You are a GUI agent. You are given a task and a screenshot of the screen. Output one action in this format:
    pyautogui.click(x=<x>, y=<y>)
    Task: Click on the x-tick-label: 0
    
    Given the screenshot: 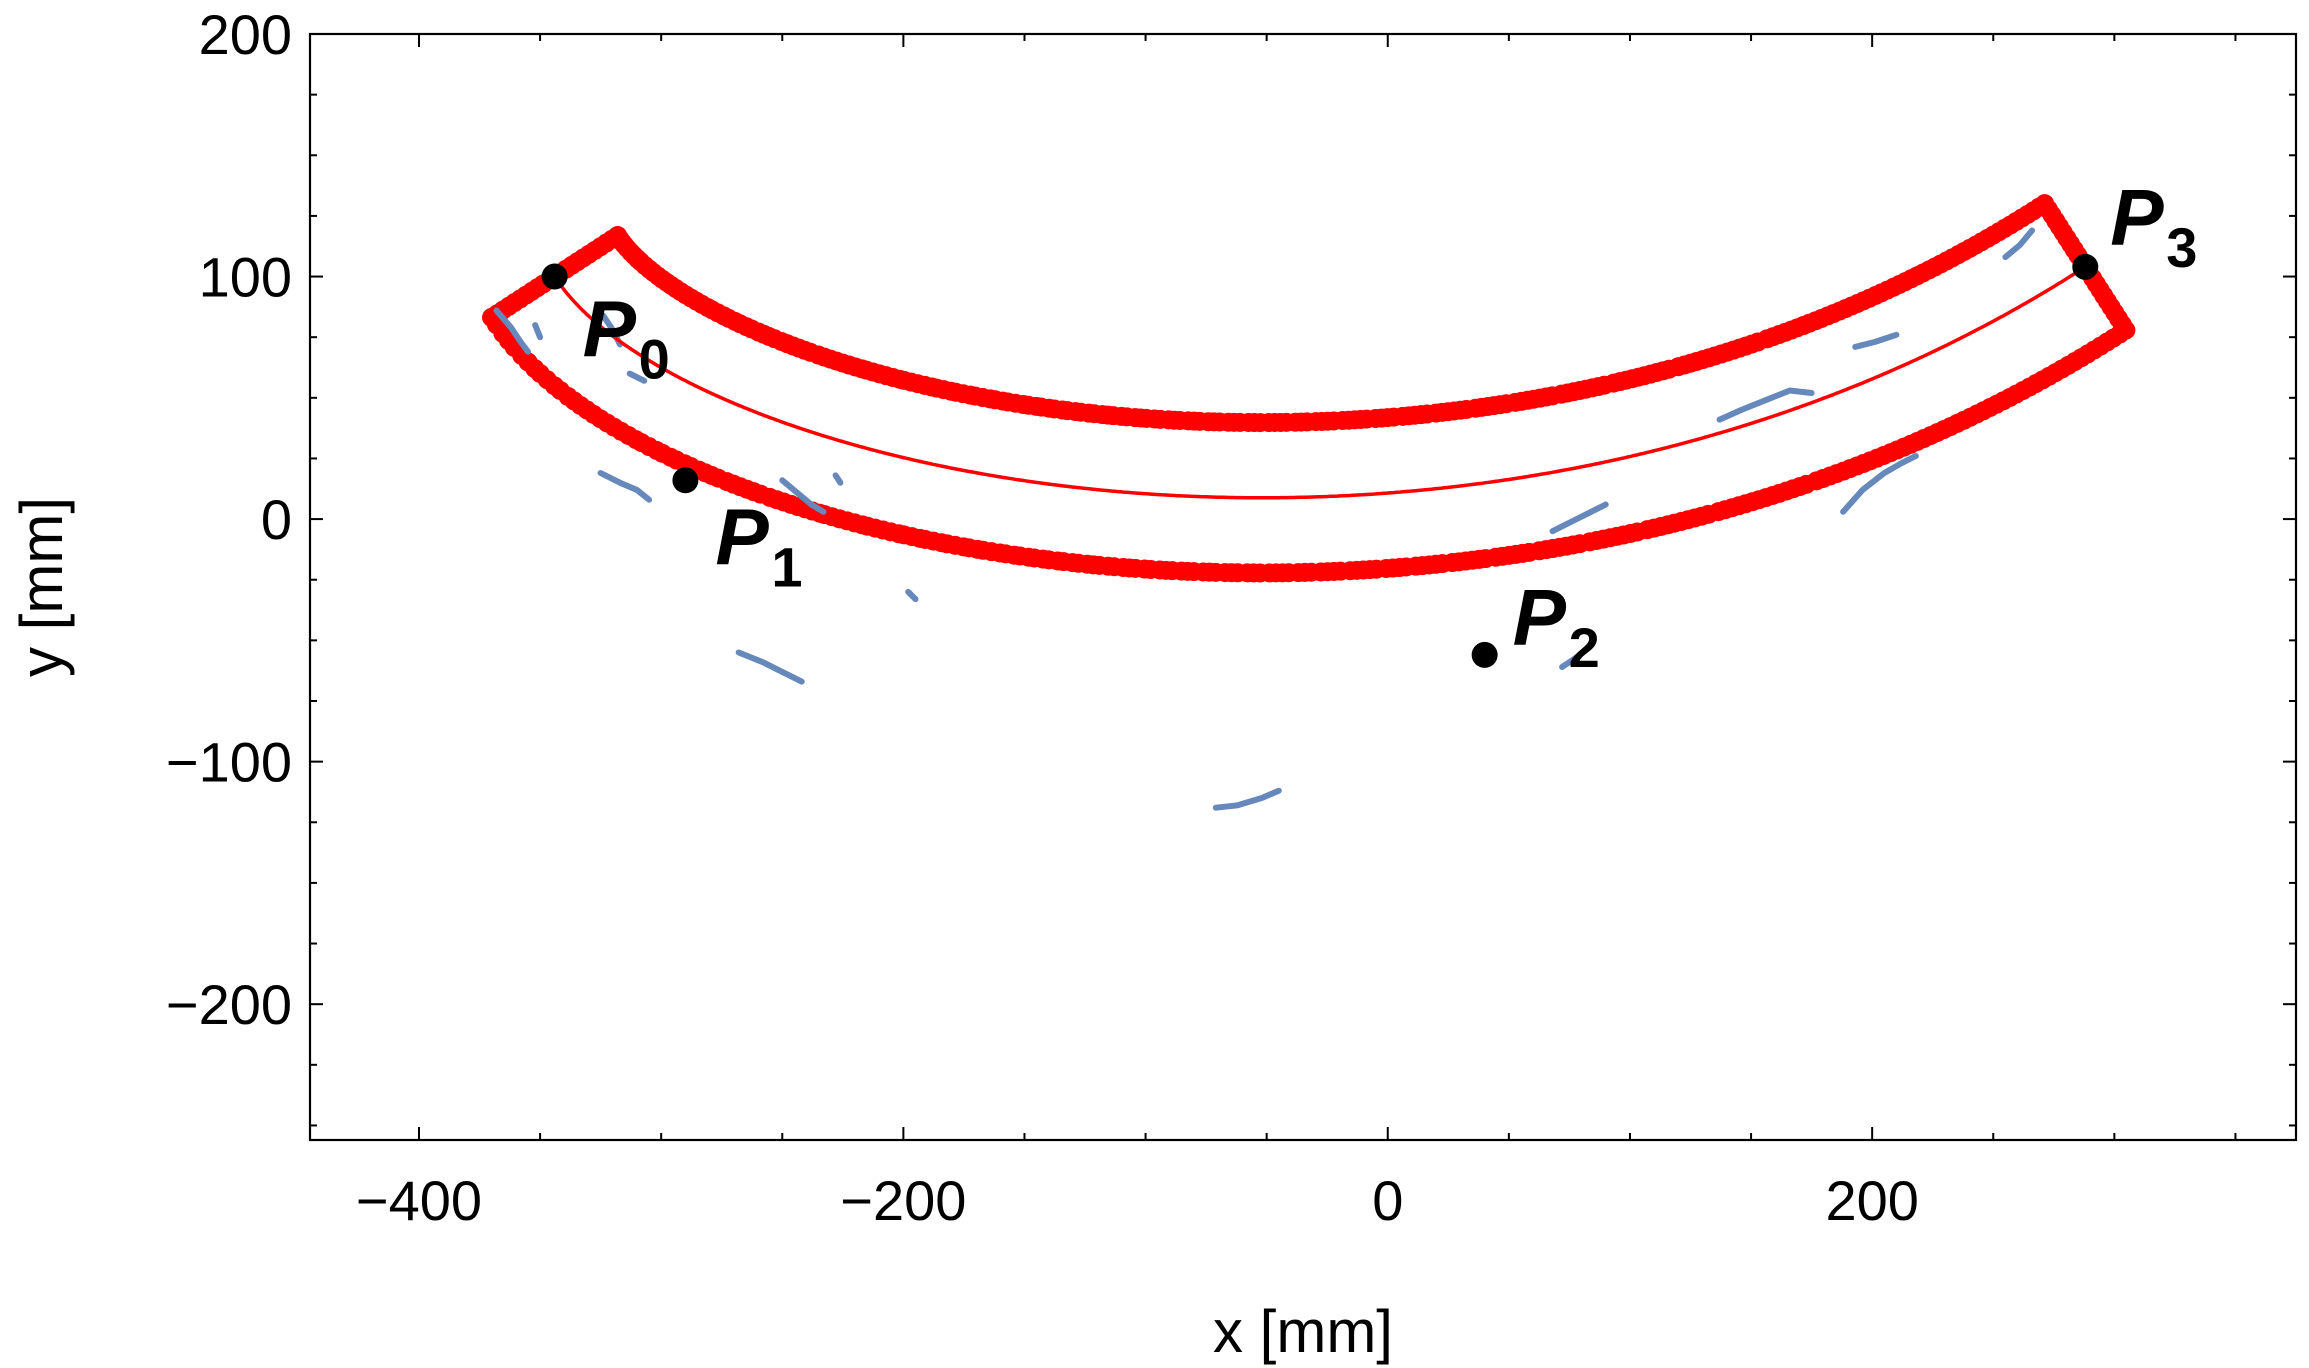 What is the action you would take?
    pyautogui.click(x=1387, y=1200)
    